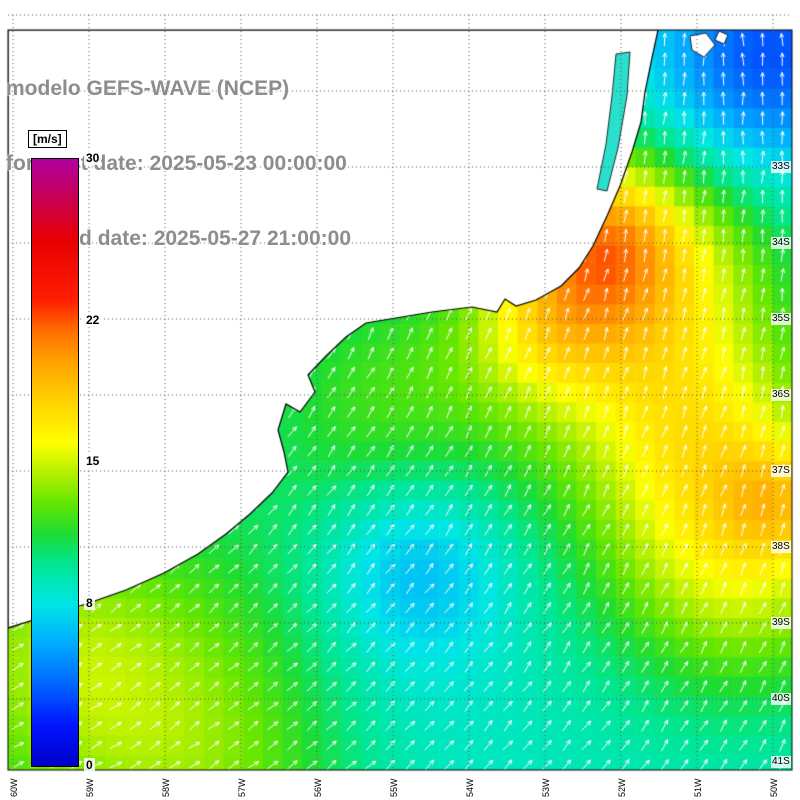  Describe the element at coordinates (55, 462) in the screenshot. I see `colorbar-gradient` at that location.